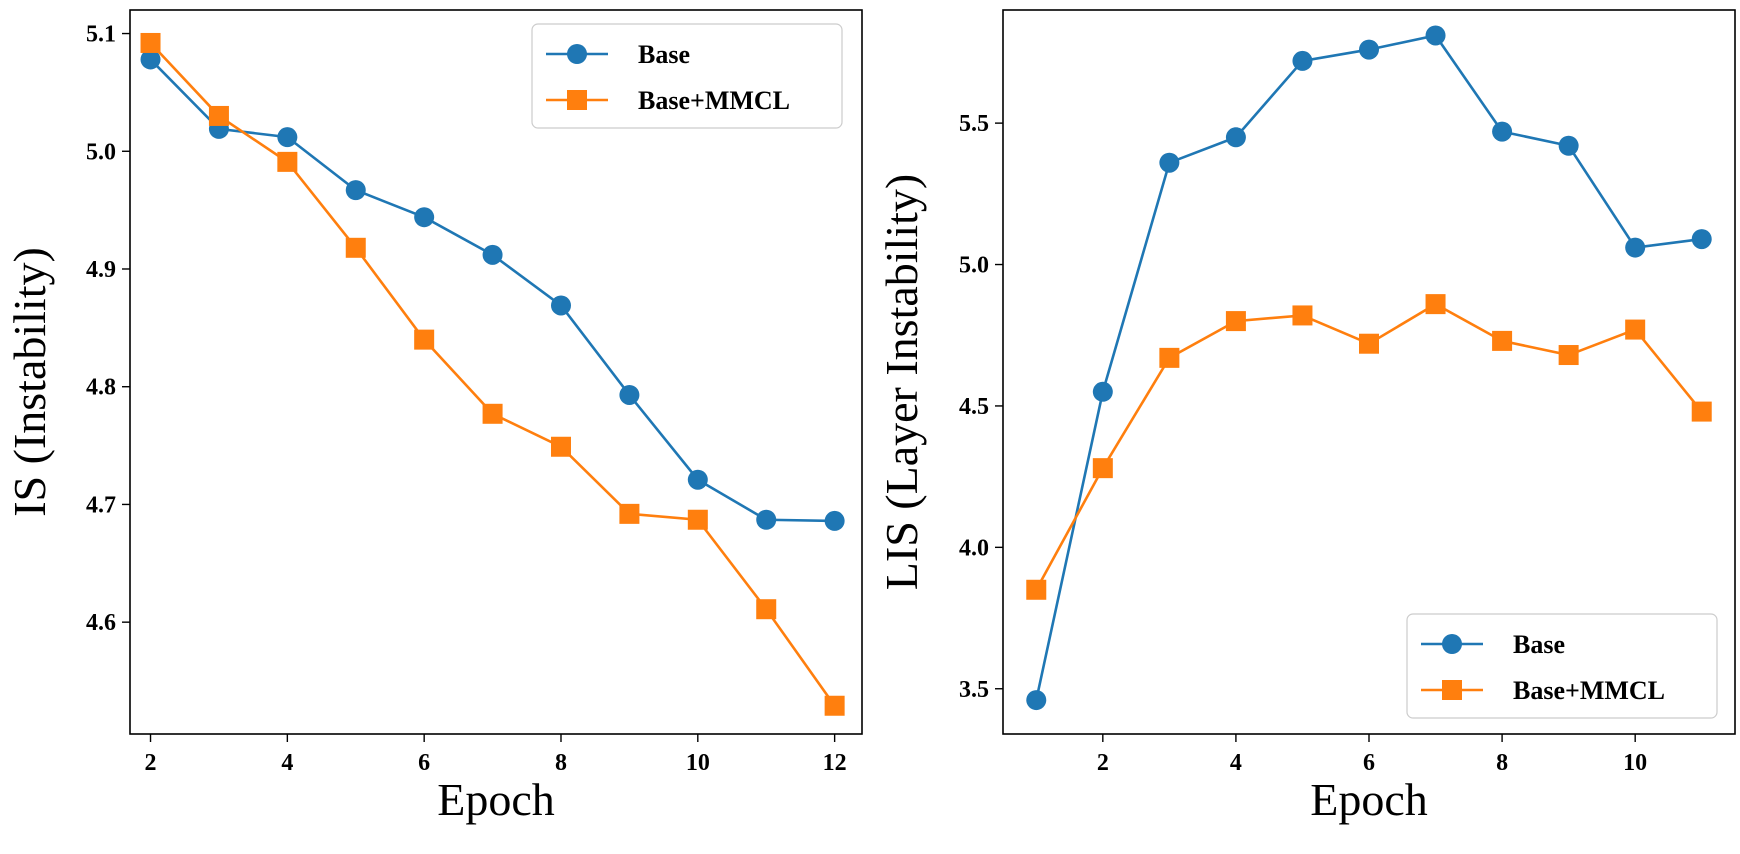 This screenshot has height=854, width=1740. Describe the element at coordinates (974, 690) in the screenshot. I see `y-tick-label: 3.5` at that location.